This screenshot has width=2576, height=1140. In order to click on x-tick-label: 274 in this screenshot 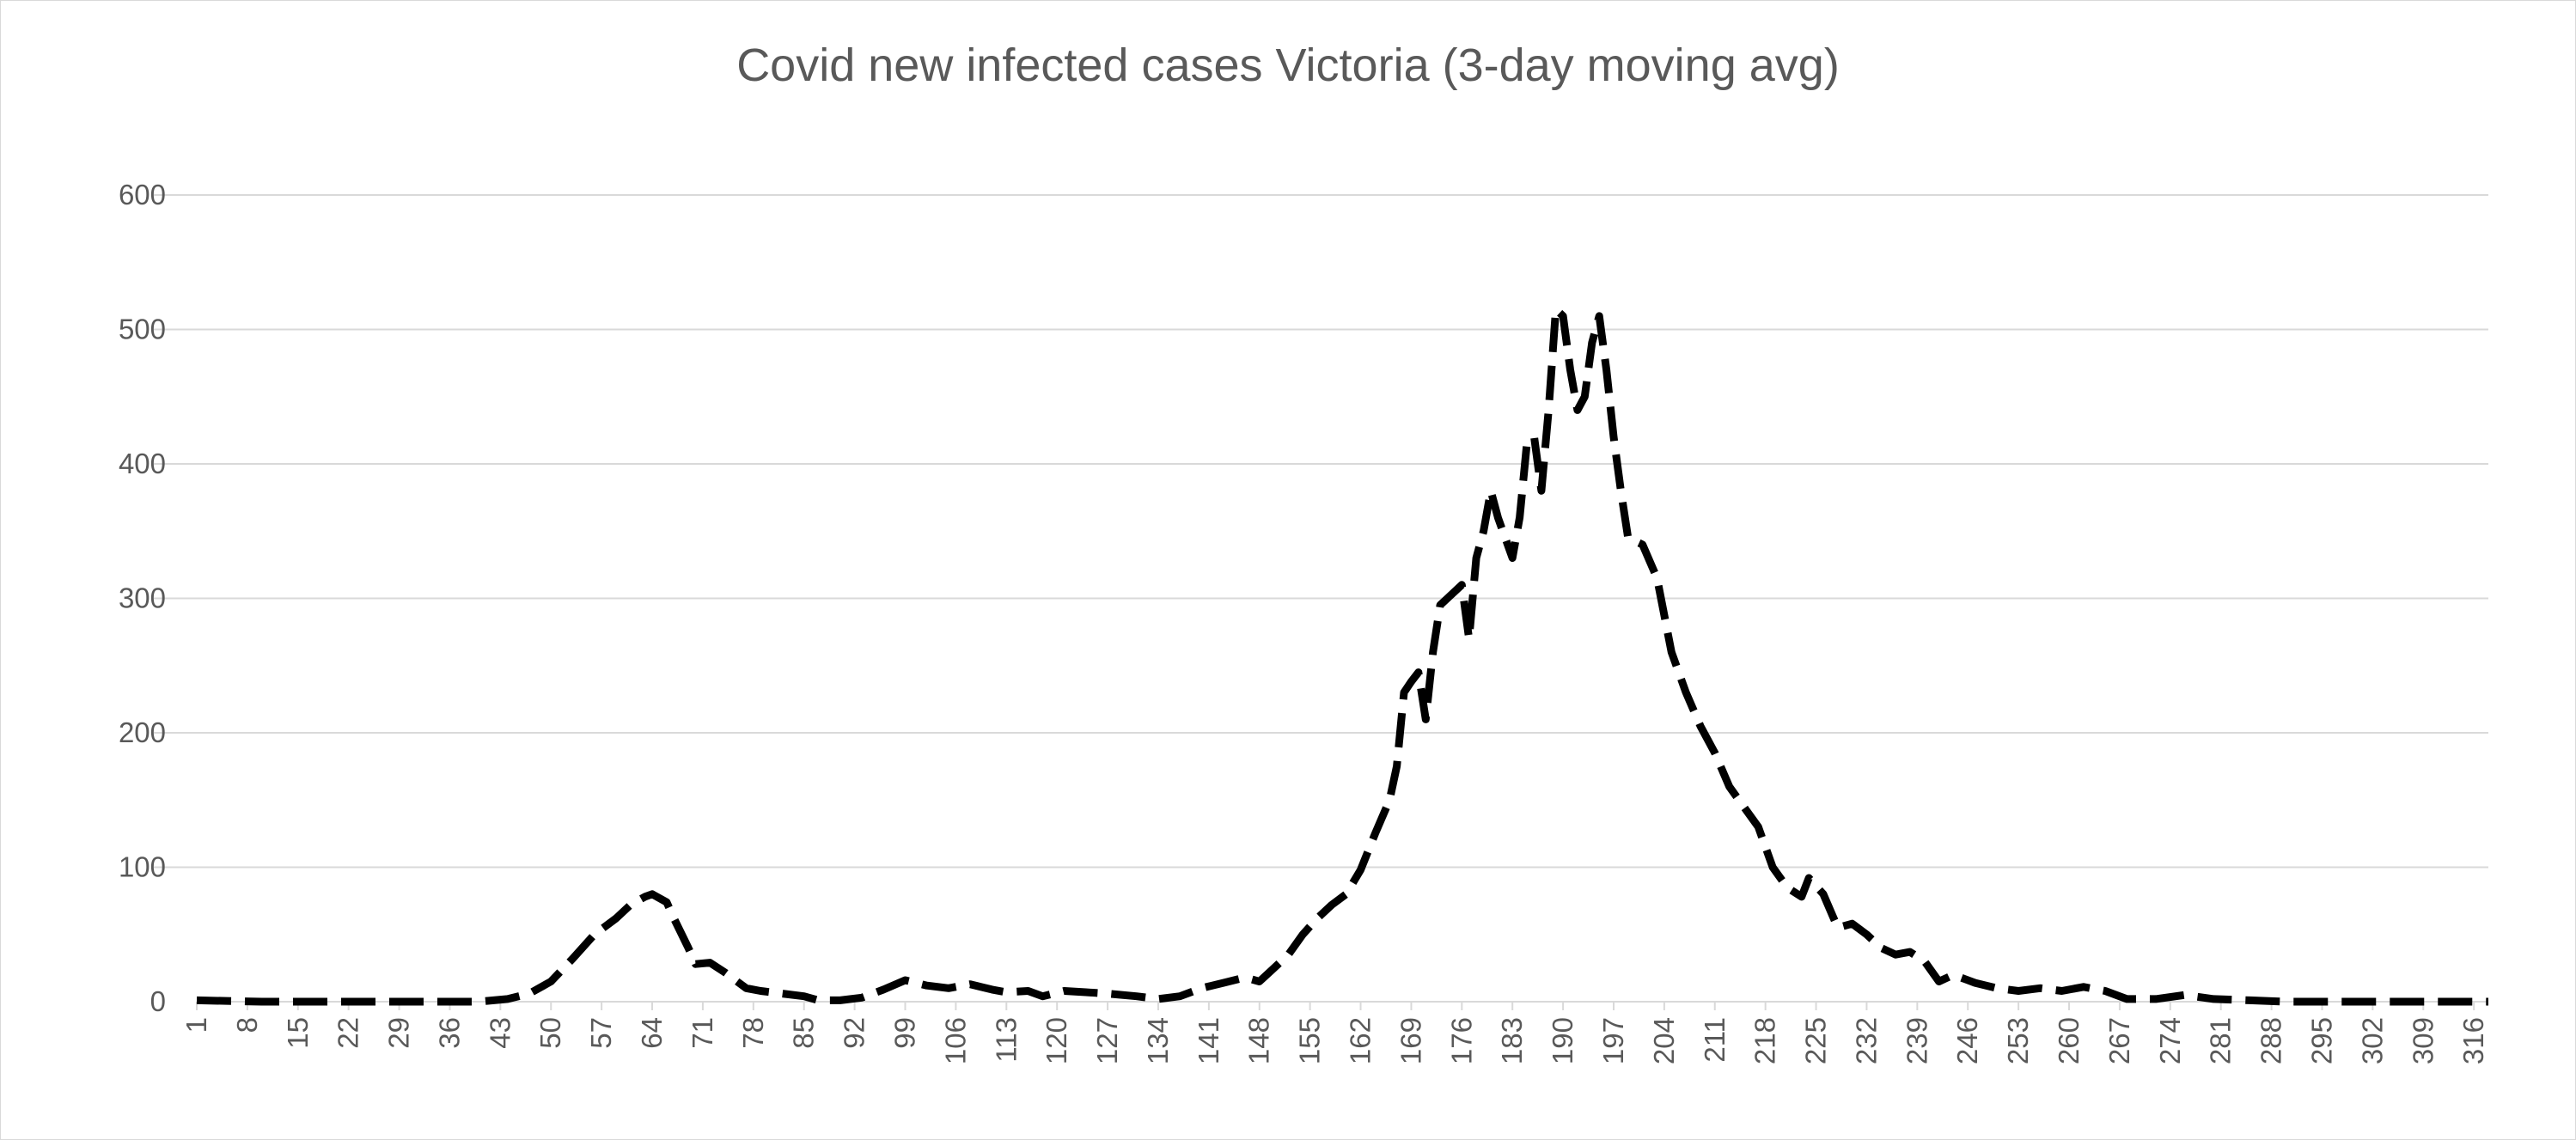, I will do `click(2170, 1040)`.